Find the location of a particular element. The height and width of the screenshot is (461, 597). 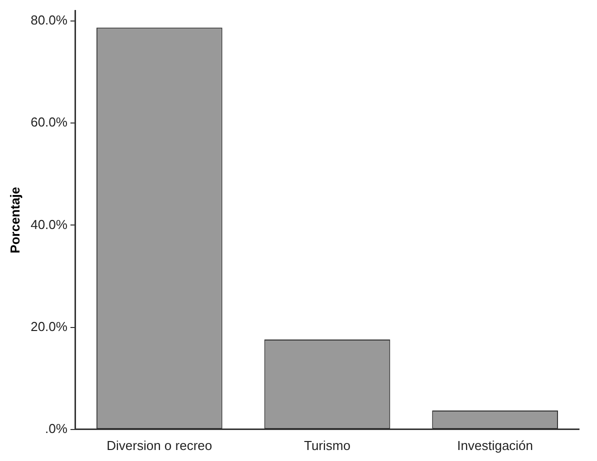

y-tick-label: 40.0% is located at coordinates (49, 224).